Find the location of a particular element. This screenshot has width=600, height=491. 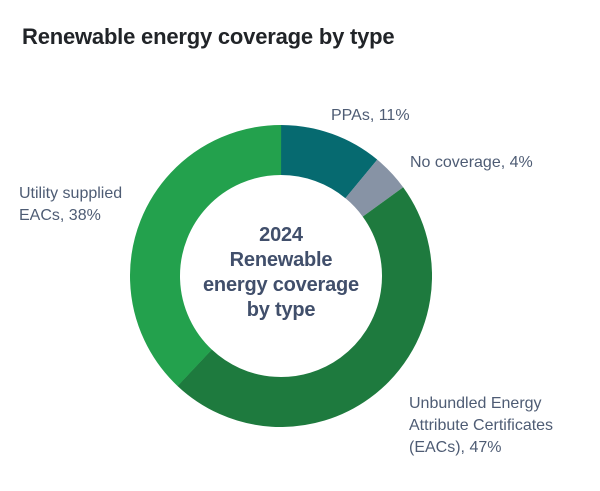

slice-label-no-coverage: No coverage, 4% is located at coordinates (471, 162).